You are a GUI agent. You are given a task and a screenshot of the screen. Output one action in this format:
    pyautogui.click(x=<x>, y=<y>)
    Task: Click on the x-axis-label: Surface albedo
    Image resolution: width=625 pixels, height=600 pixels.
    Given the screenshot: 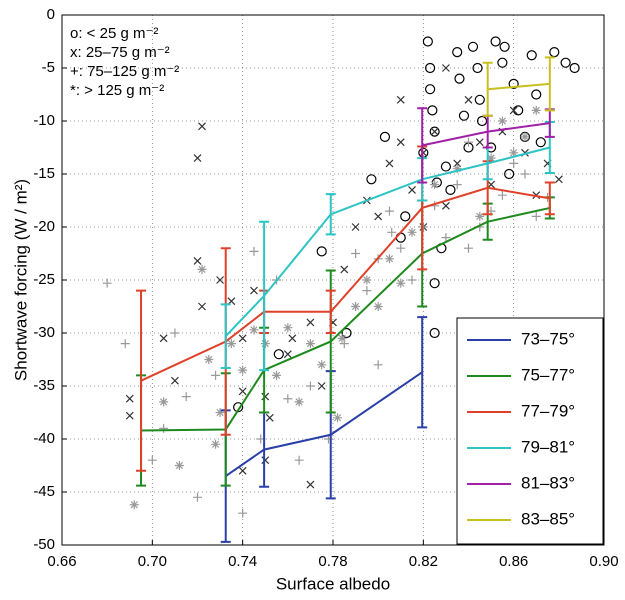 What is the action you would take?
    pyautogui.click(x=333, y=583)
    